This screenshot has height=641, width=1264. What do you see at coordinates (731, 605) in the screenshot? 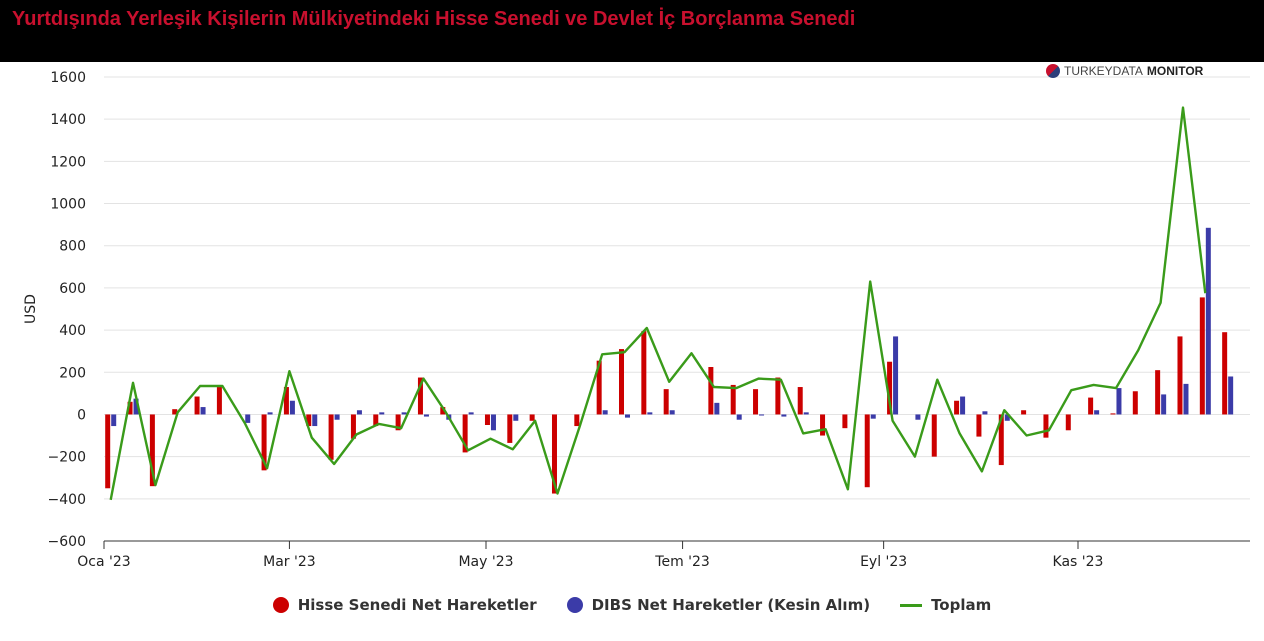
I see `legend-dibs-label: DIBS Net Hareketler (Kesin Alım)` at bounding box center [731, 605].